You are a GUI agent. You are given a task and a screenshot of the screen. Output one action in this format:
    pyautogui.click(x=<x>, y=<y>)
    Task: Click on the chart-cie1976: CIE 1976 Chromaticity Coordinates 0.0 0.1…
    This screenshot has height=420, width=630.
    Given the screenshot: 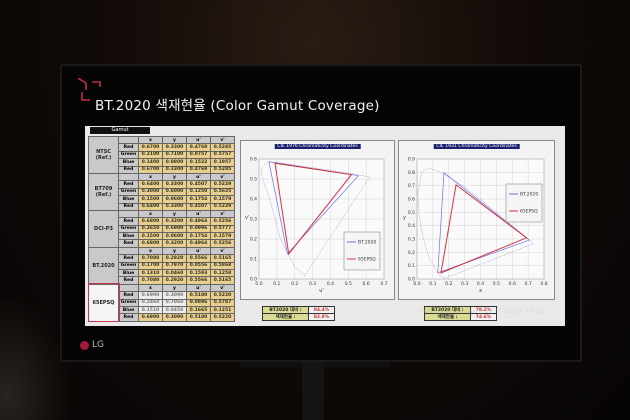 What is the action you would take?
    pyautogui.click(x=317, y=220)
    